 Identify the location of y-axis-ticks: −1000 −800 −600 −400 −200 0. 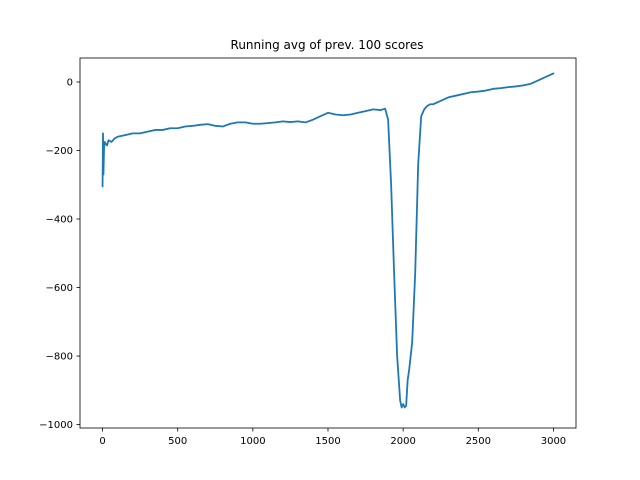
(59, 254).